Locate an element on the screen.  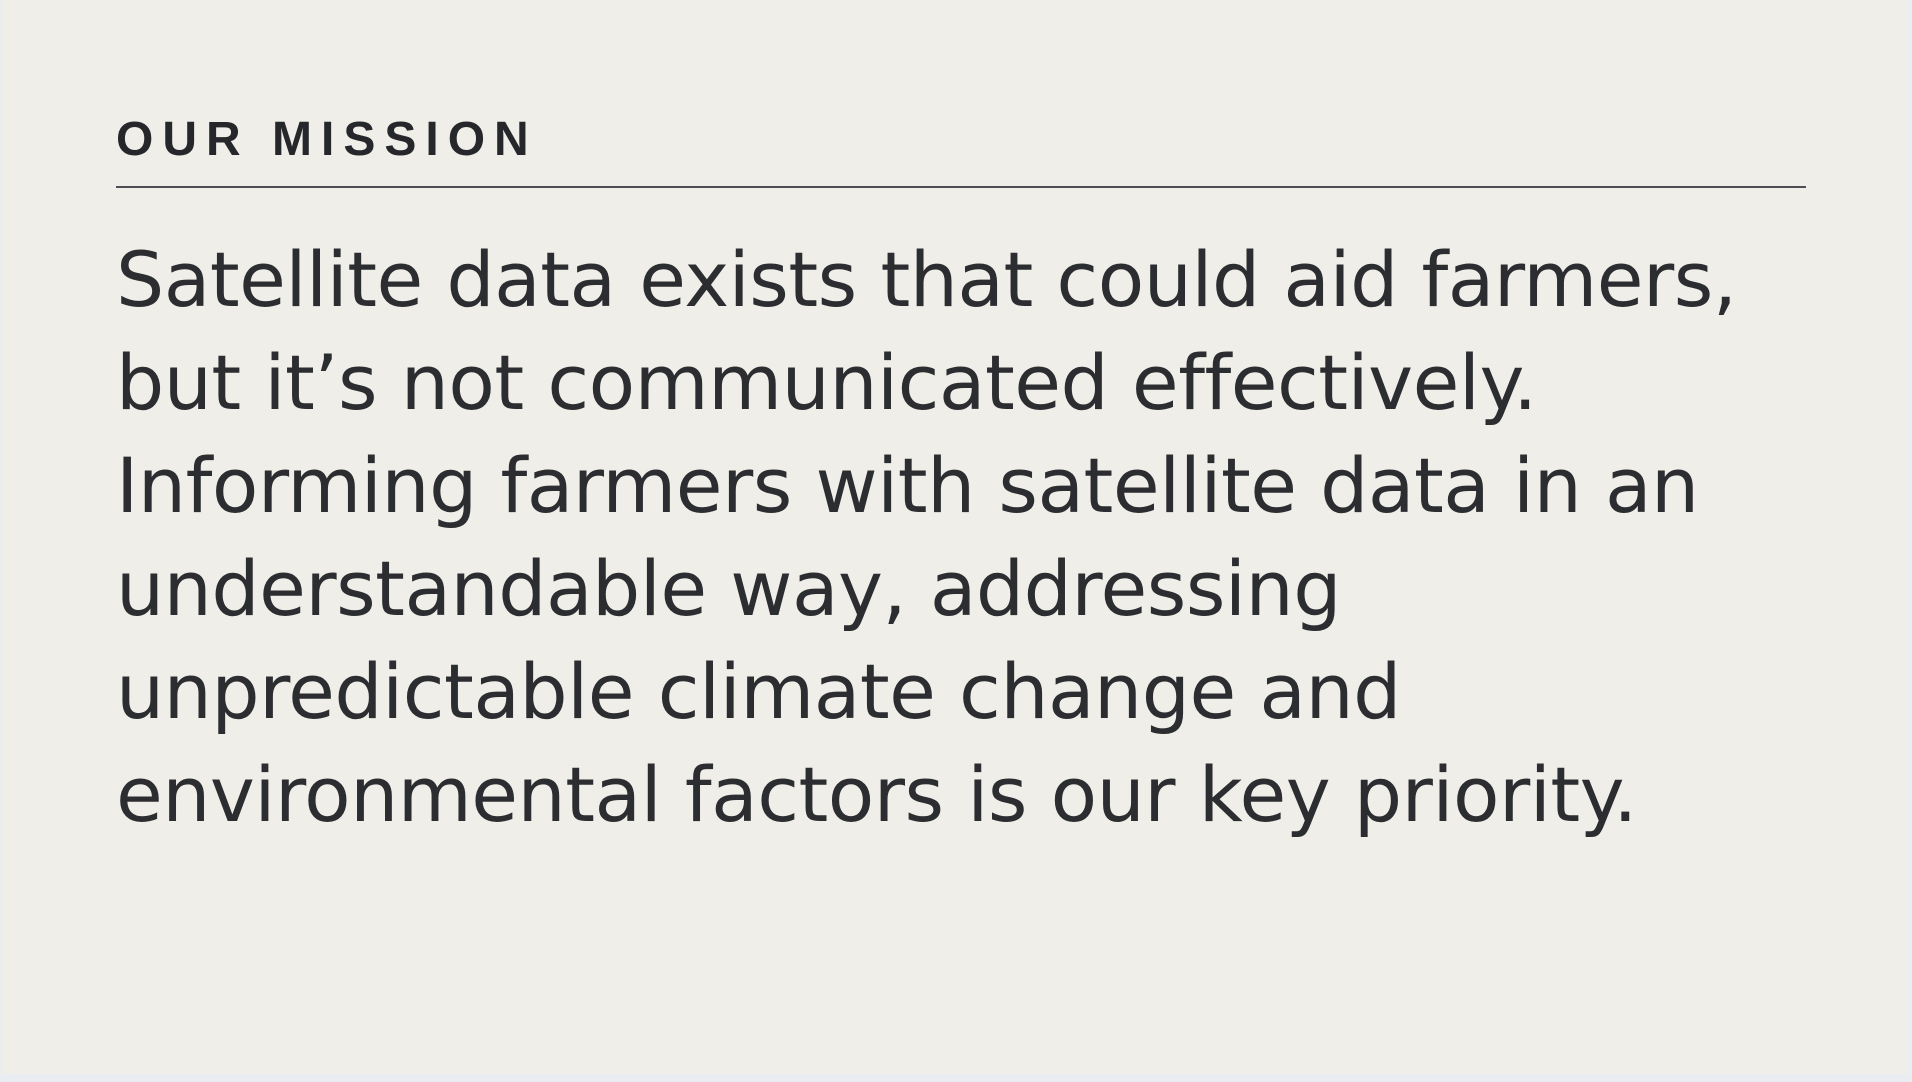
section-divider is located at coordinates (961, 187).